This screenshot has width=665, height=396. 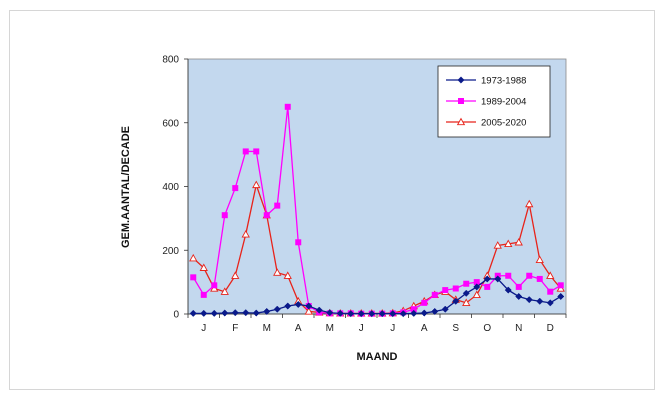 What do you see at coordinates (550, 328) in the screenshot?
I see `x-tick-label: D` at bounding box center [550, 328].